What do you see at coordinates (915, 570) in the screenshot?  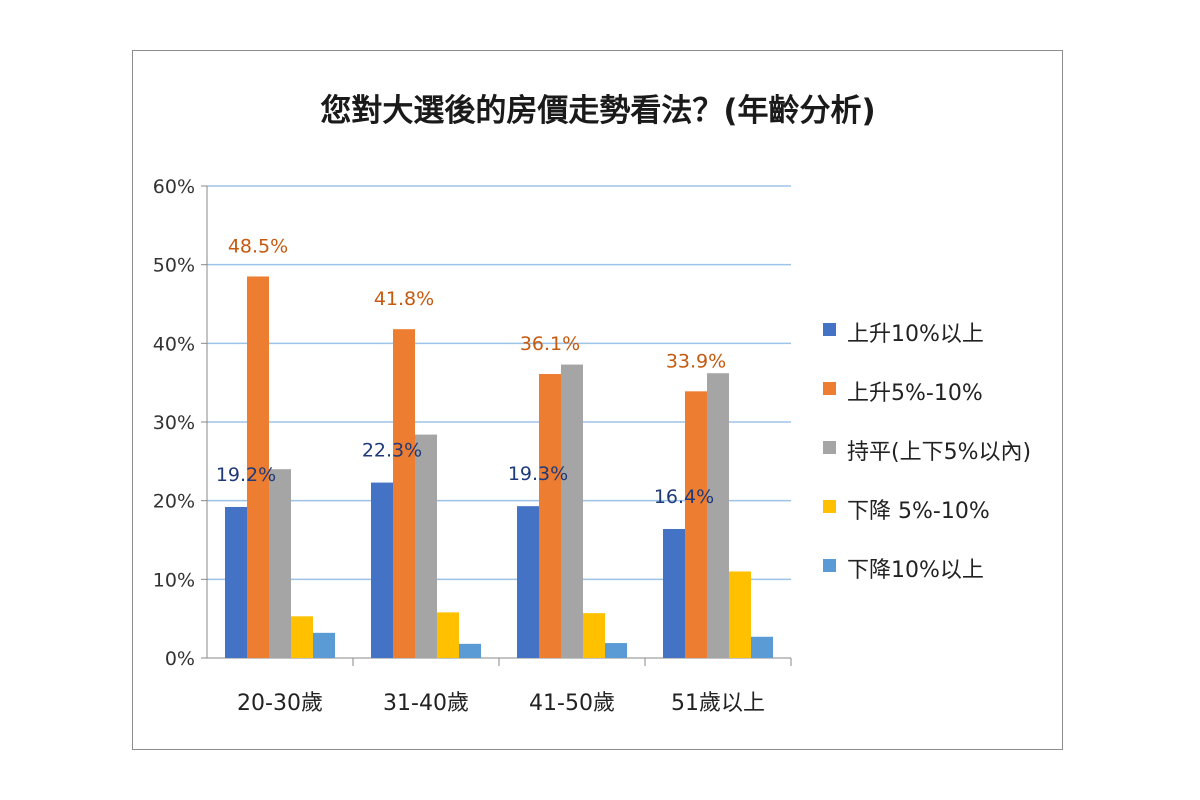 I see `legend-label: 下降10%以上` at bounding box center [915, 570].